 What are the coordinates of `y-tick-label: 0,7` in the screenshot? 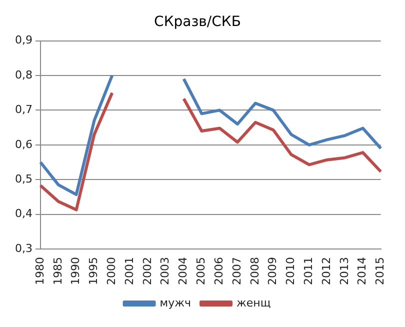 It's located at (23, 109).